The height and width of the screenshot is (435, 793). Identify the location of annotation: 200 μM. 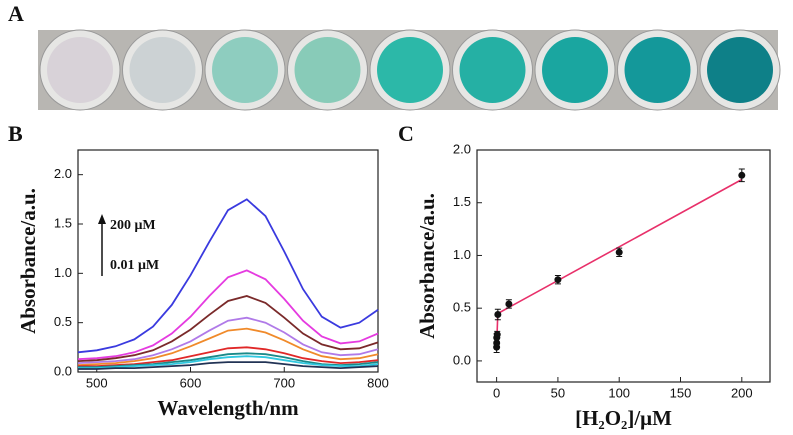
(133, 225).